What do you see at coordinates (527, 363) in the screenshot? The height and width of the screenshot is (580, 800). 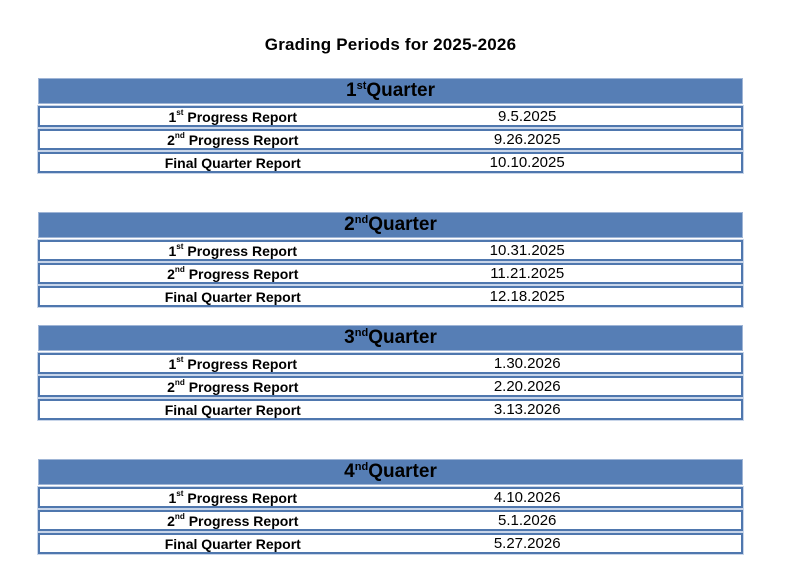 I see `report-date: 1.30.2026` at bounding box center [527, 363].